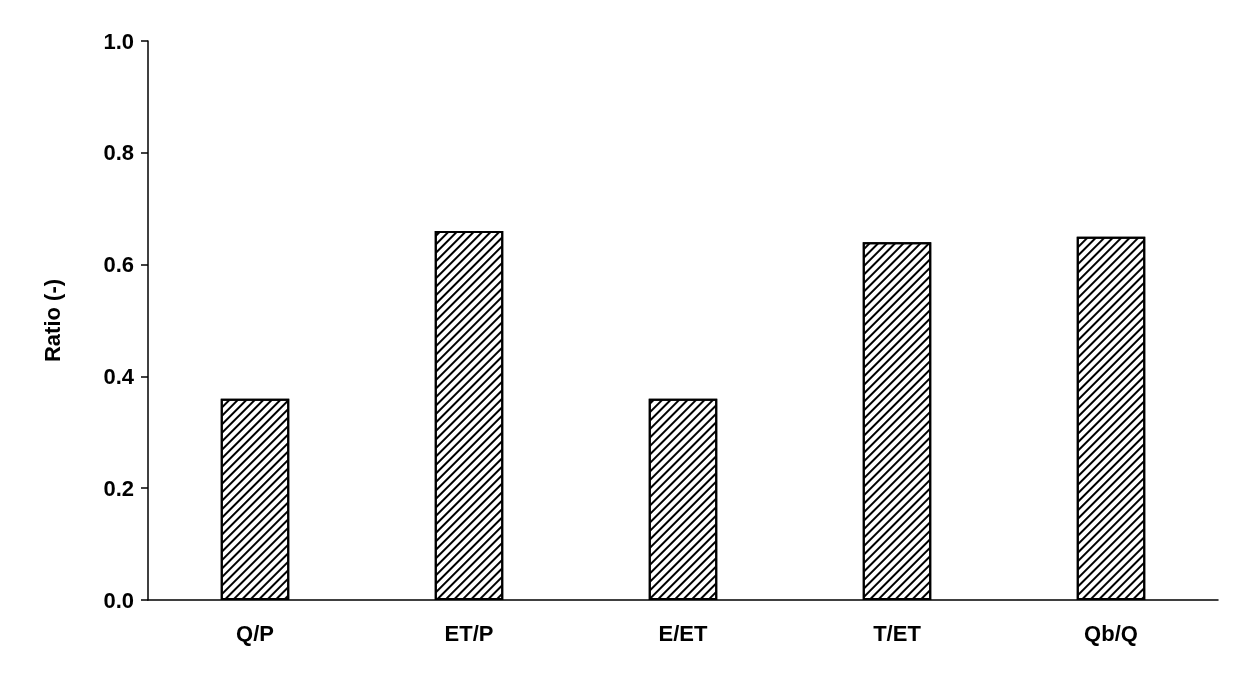 This screenshot has width=1251, height=676. I want to click on x-tick-label: Q/P, so click(255, 633).